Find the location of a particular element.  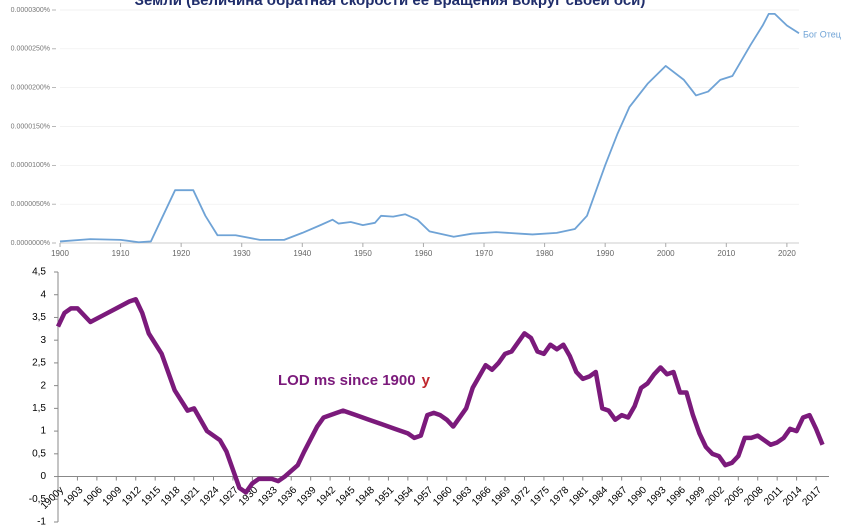

x-tick-label: 1963 is located at coordinates (463, 496).